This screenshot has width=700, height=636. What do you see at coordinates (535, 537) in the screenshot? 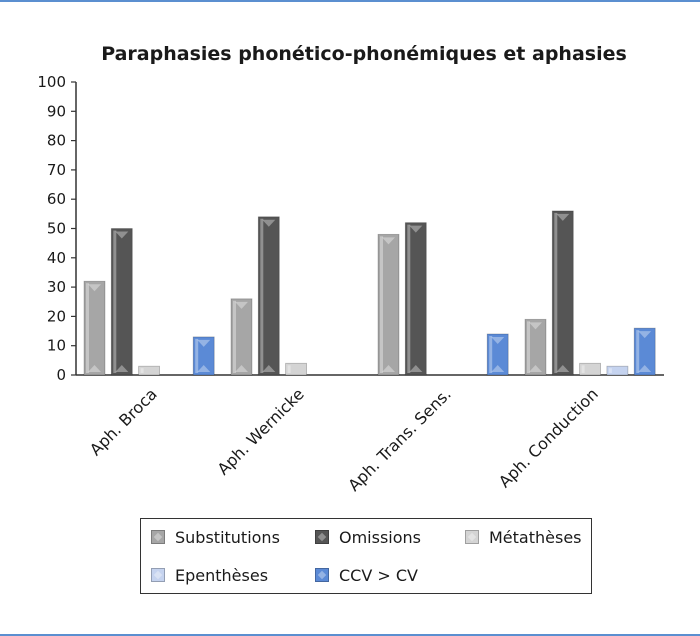
I see `legend-label: Métathèses` at bounding box center [535, 537].